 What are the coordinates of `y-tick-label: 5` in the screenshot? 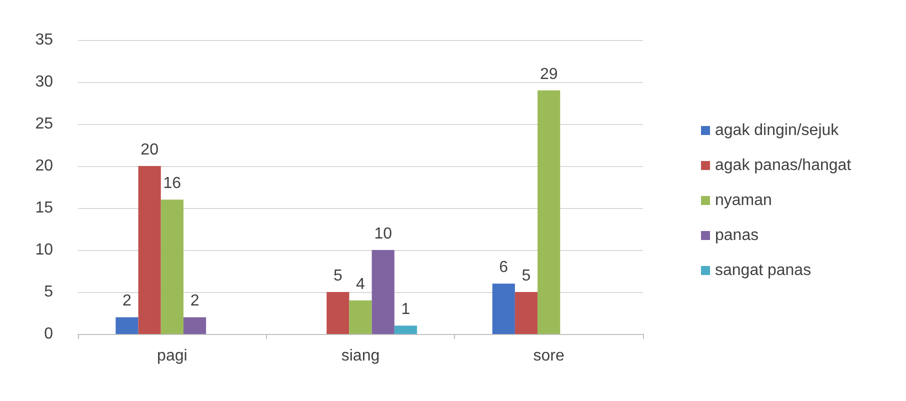 It's located at (49, 292).